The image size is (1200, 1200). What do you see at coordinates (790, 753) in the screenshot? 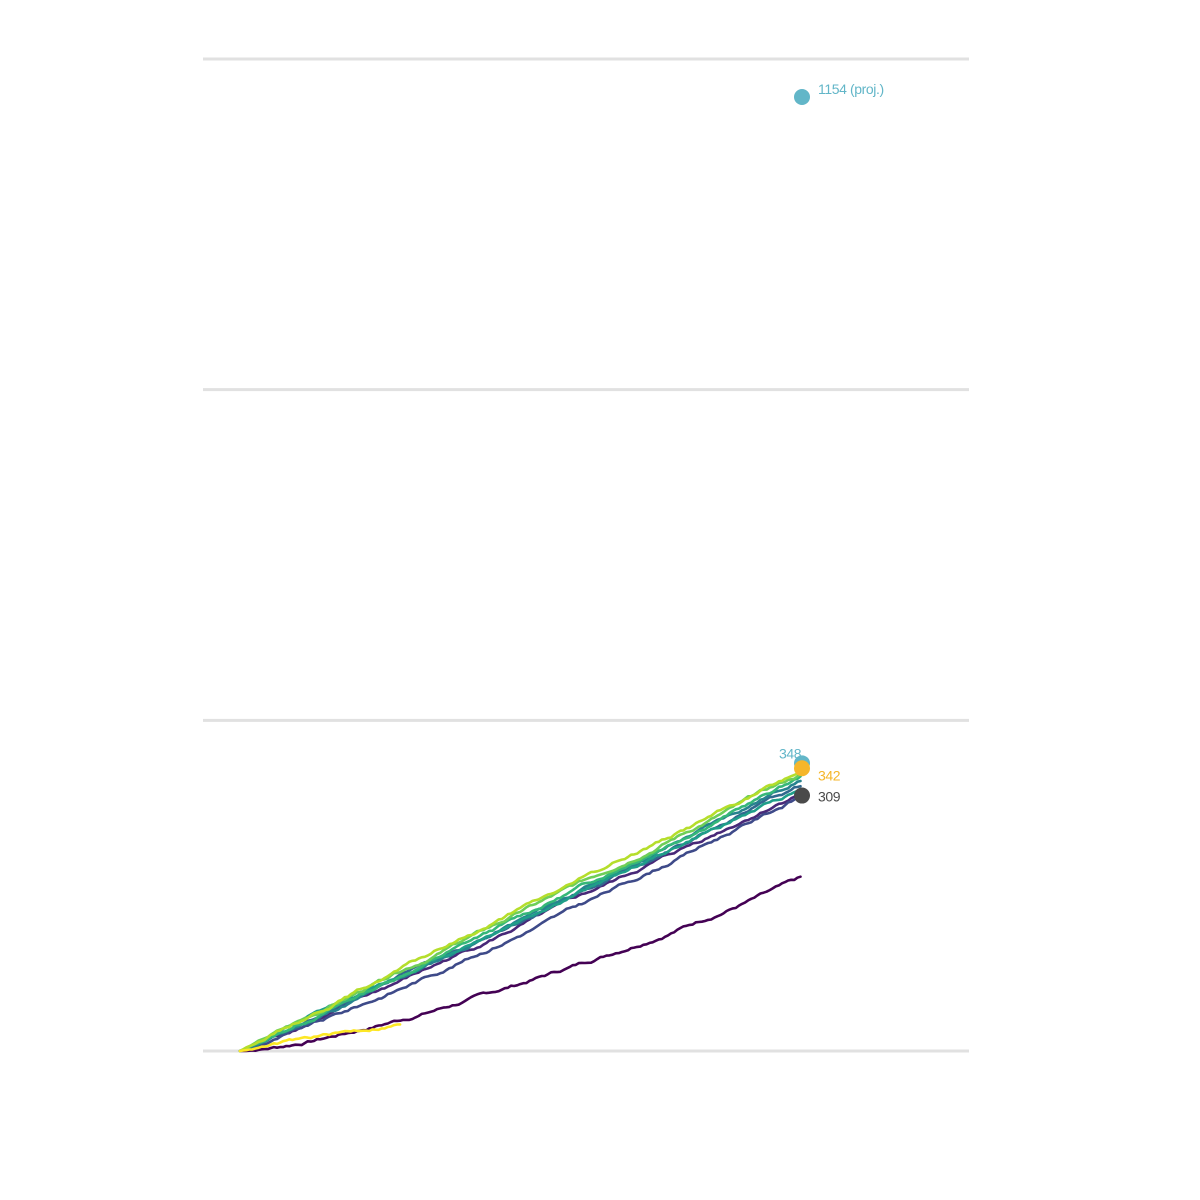
I see `endpoint-label-2: 348` at bounding box center [790, 753].